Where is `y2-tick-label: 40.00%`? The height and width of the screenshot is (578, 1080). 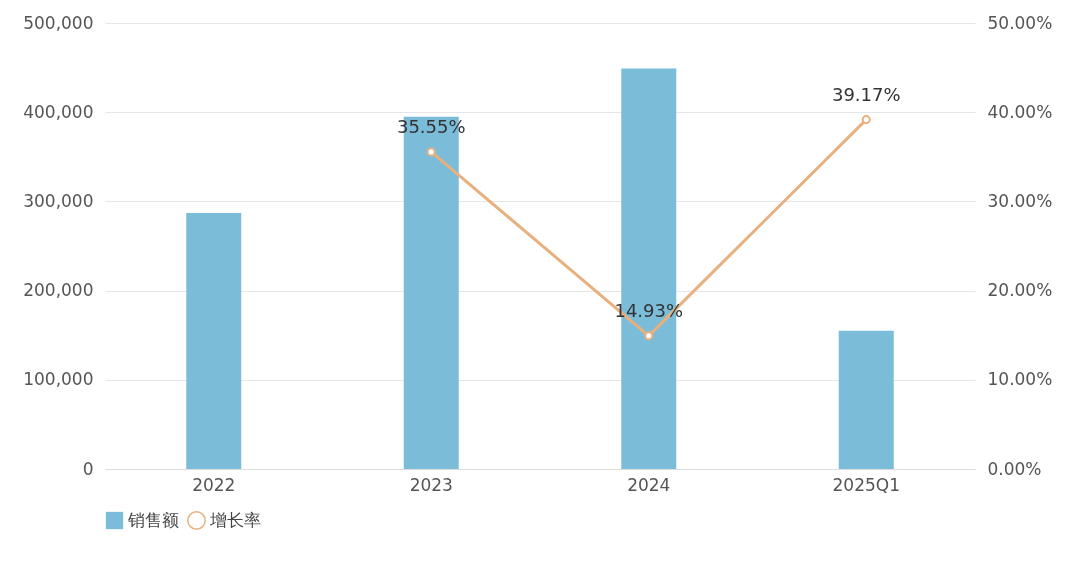 y2-tick-label: 40.00% is located at coordinates (1020, 111).